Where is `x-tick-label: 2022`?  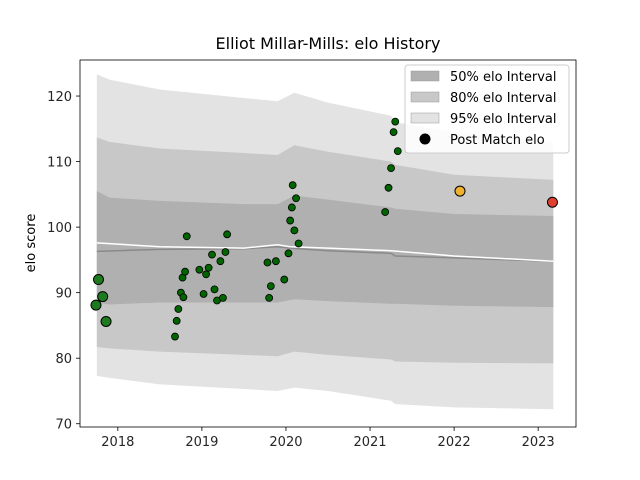 x-tick-label: 2022 is located at coordinates (454, 442).